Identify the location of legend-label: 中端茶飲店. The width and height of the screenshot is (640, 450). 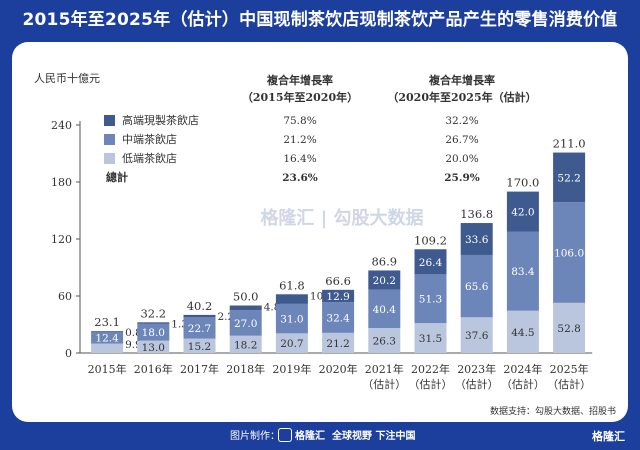
(149, 139).